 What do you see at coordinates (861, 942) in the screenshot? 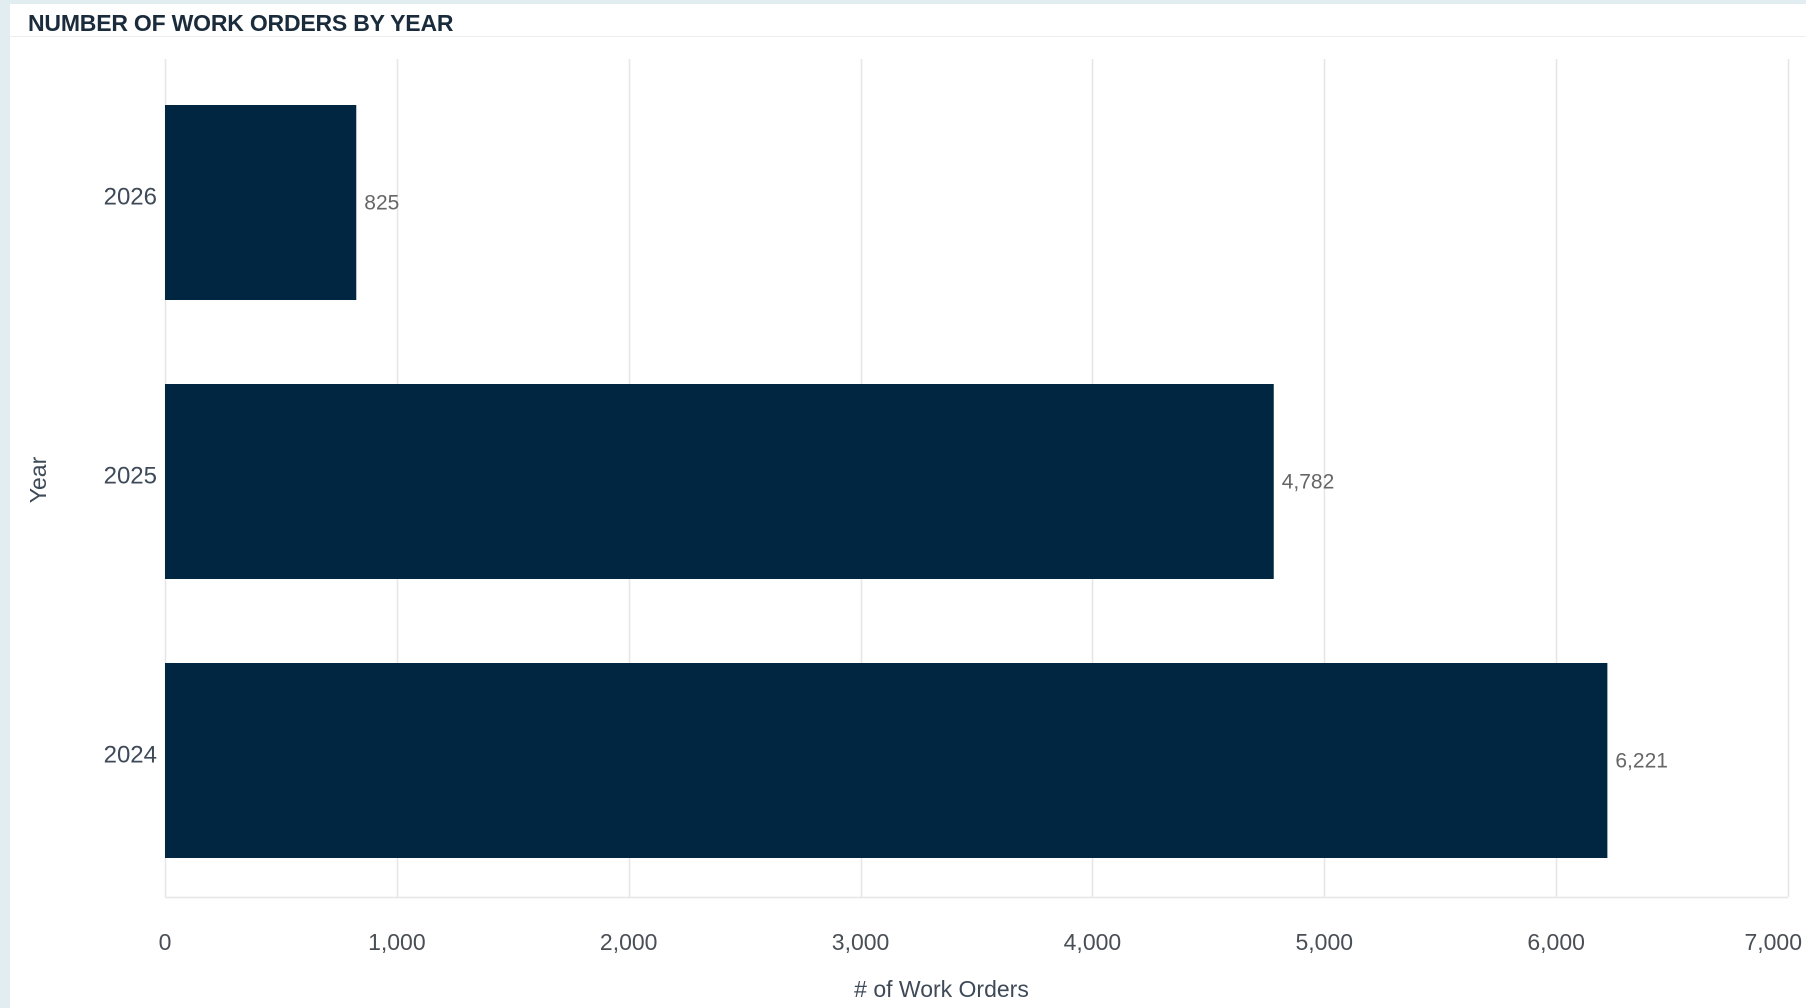
I see `x-tick-label: 3,000` at bounding box center [861, 942].